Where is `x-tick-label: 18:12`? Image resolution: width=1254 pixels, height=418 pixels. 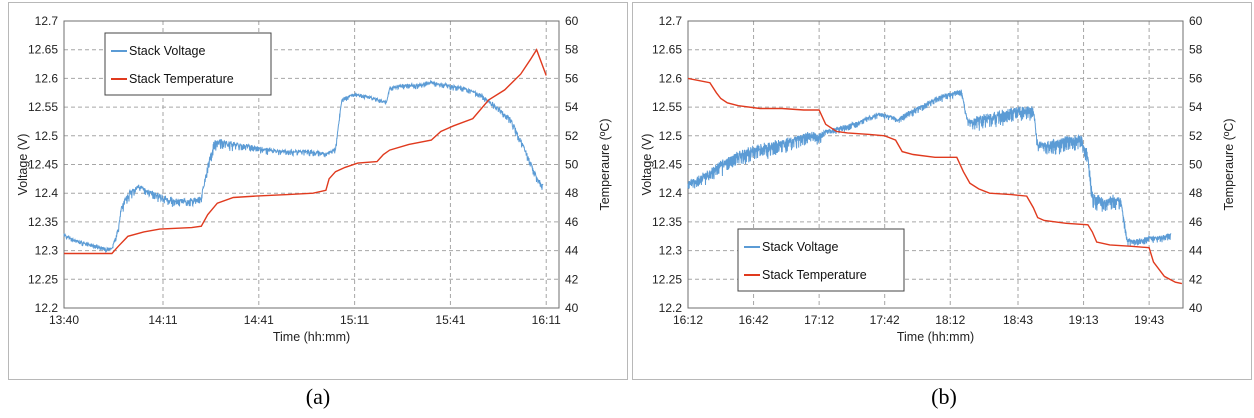 x-tick-label: 18:12 is located at coordinates (950, 320).